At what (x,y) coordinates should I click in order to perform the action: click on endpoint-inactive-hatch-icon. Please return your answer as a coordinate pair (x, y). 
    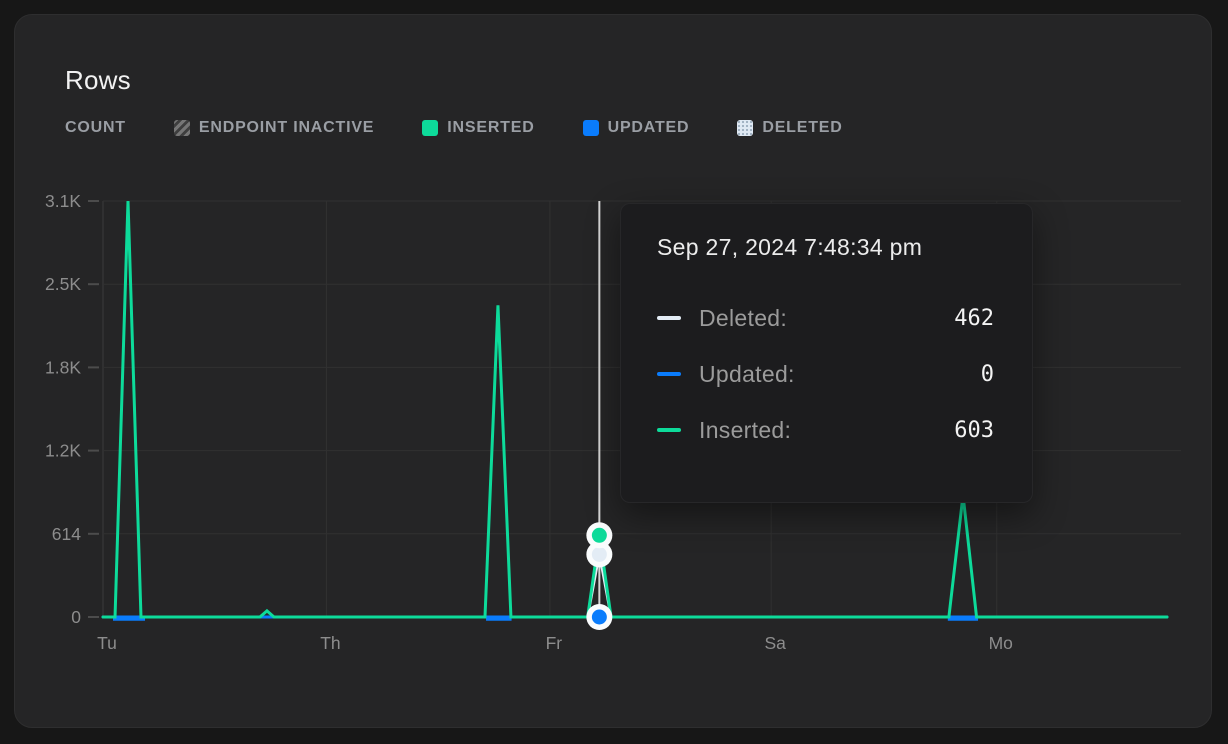
    Looking at the image, I should click on (181, 128).